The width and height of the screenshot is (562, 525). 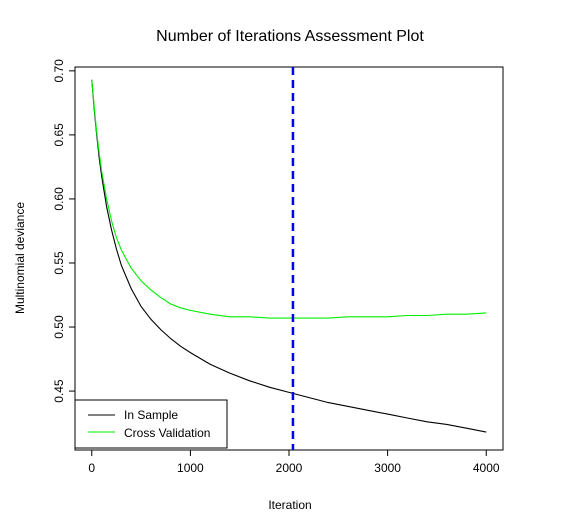 I want to click on y-tick-label: 0.70, so click(x=59, y=71).